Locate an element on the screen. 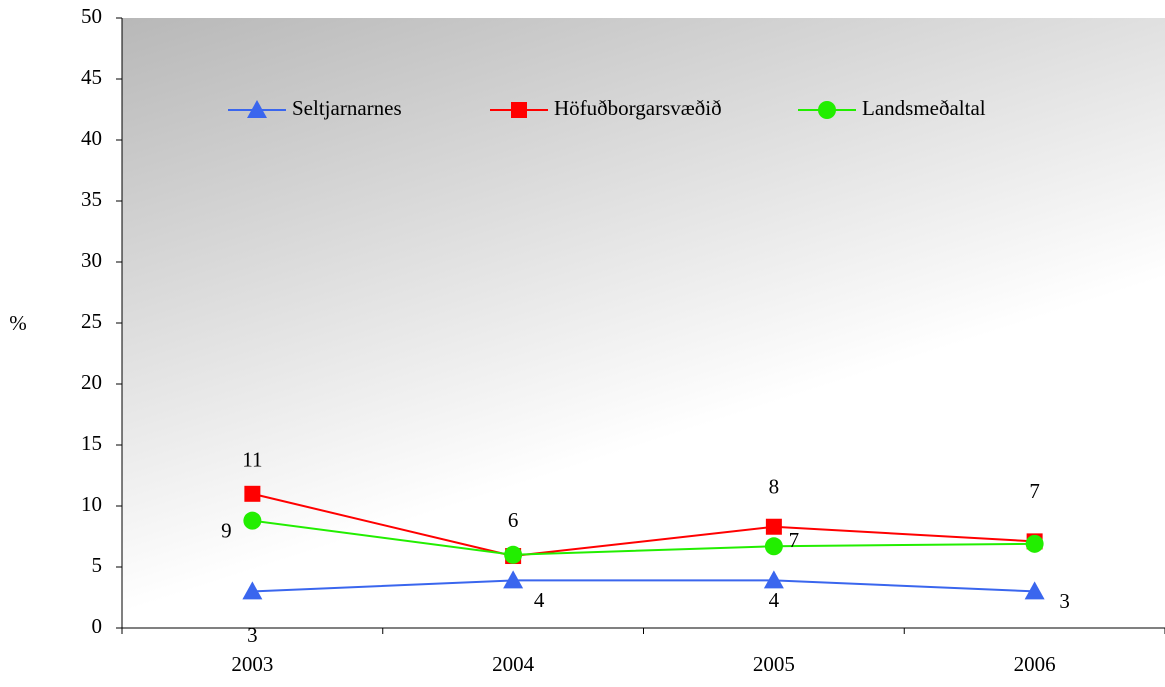  data-label: 11 is located at coordinates (252, 460).